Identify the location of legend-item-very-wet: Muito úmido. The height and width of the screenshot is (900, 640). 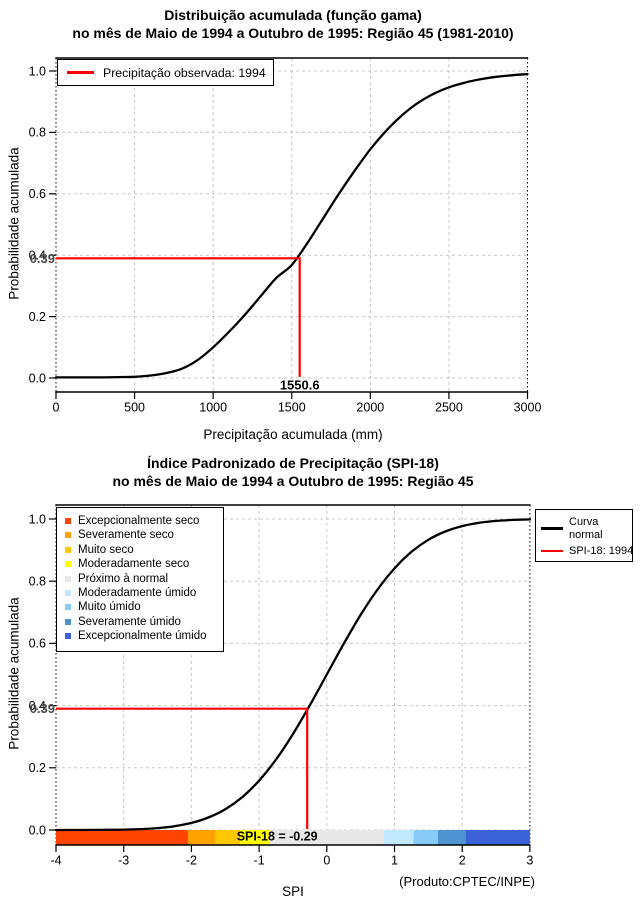
(140, 607).